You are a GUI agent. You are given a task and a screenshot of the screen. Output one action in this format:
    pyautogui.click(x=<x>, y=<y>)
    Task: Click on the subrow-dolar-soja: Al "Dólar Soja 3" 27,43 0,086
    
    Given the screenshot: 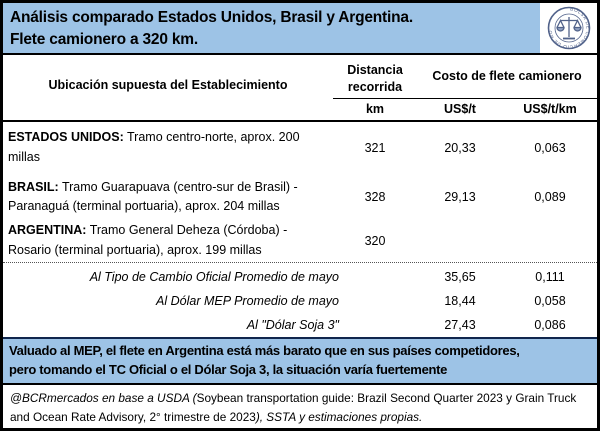 What is the action you would take?
    pyautogui.click(x=300, y=325)
    